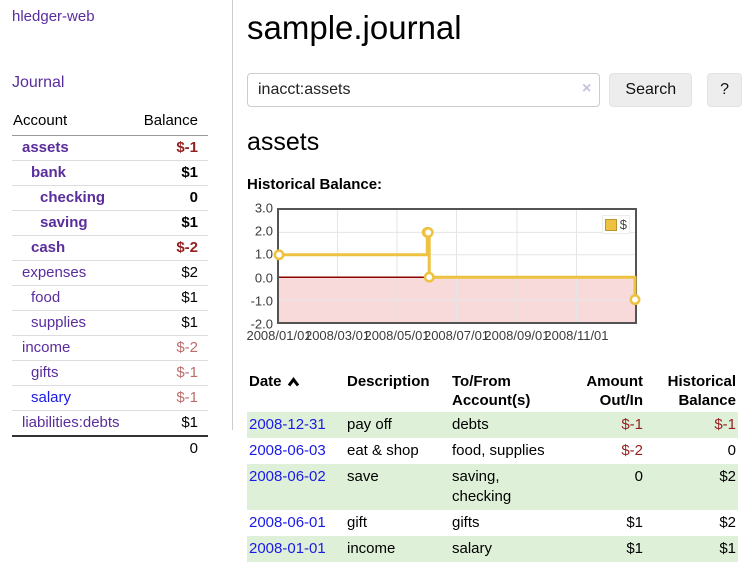 The image size is (742, 582). I want to click on sidebar-account-link-income: income, so click(46, 347).